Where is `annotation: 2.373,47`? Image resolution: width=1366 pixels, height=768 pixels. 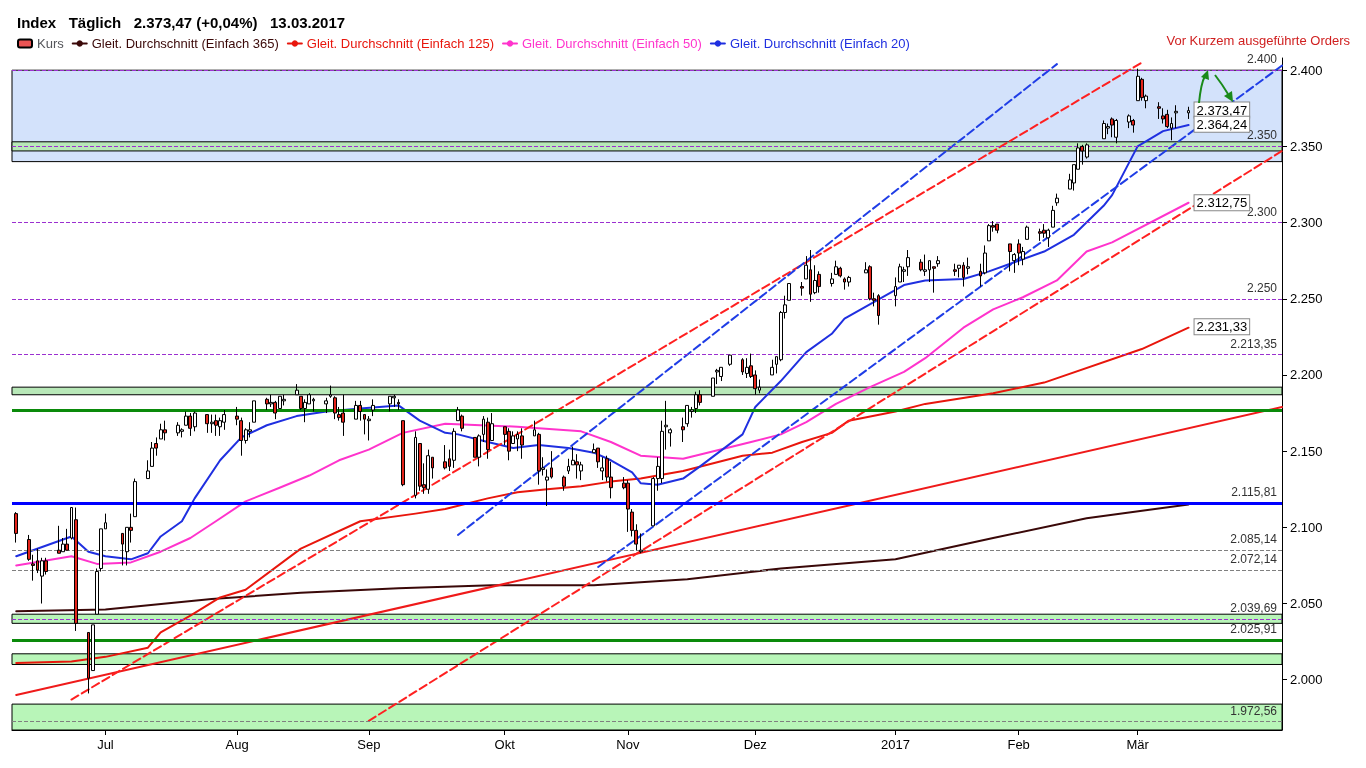 annotation: 2.373,47 is located at coordinates (1222, 110).